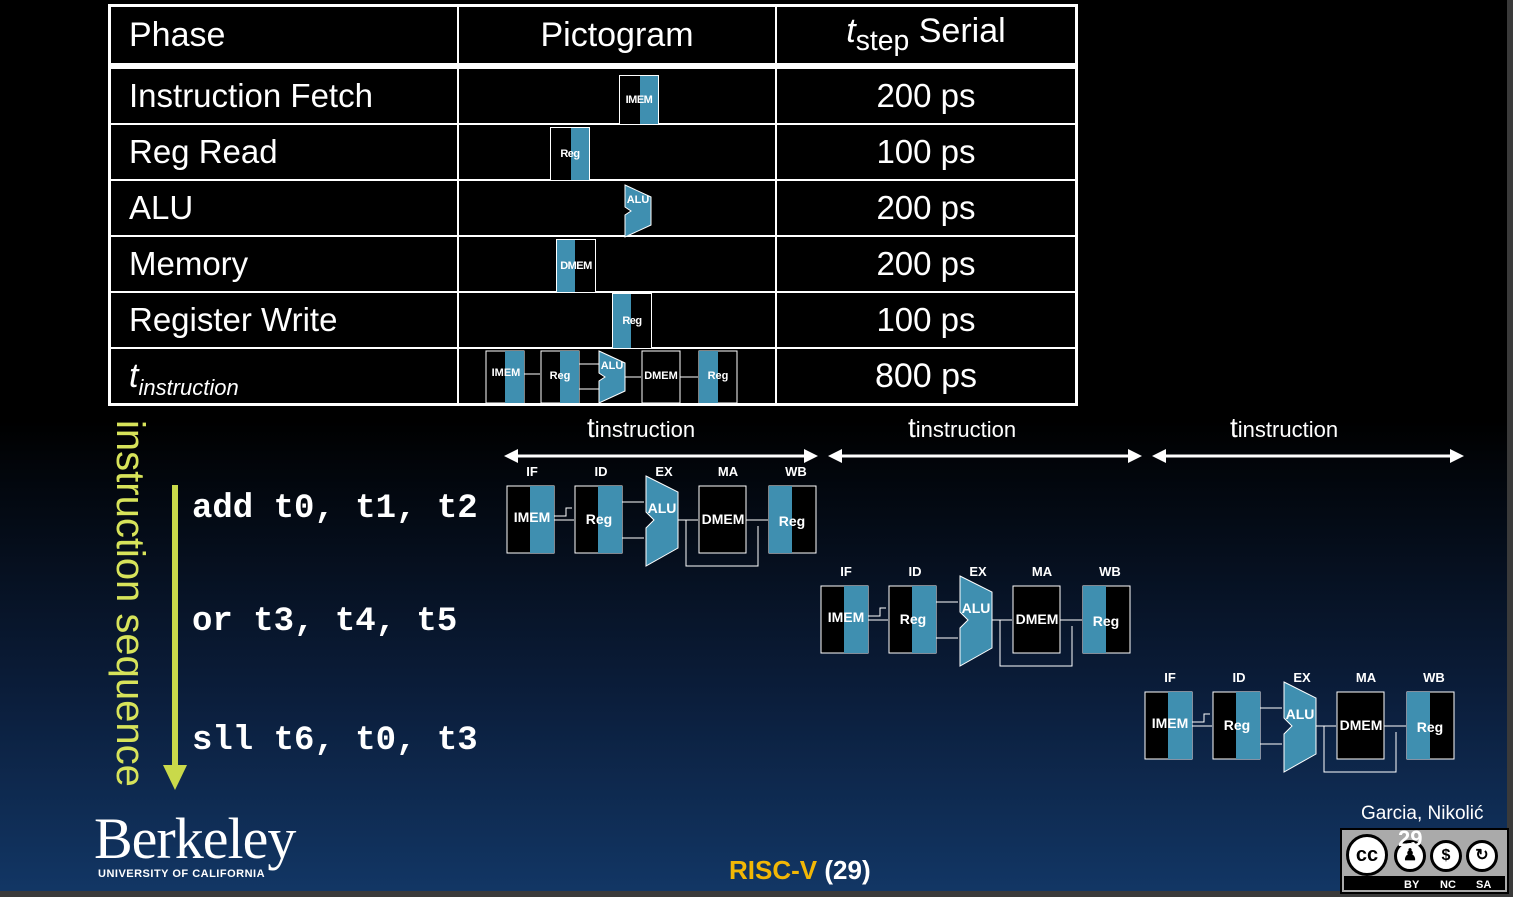 This screenshot has height=897, width=1513. I want to click on authors: Garcia, Nikolić, so click(1422, 813).